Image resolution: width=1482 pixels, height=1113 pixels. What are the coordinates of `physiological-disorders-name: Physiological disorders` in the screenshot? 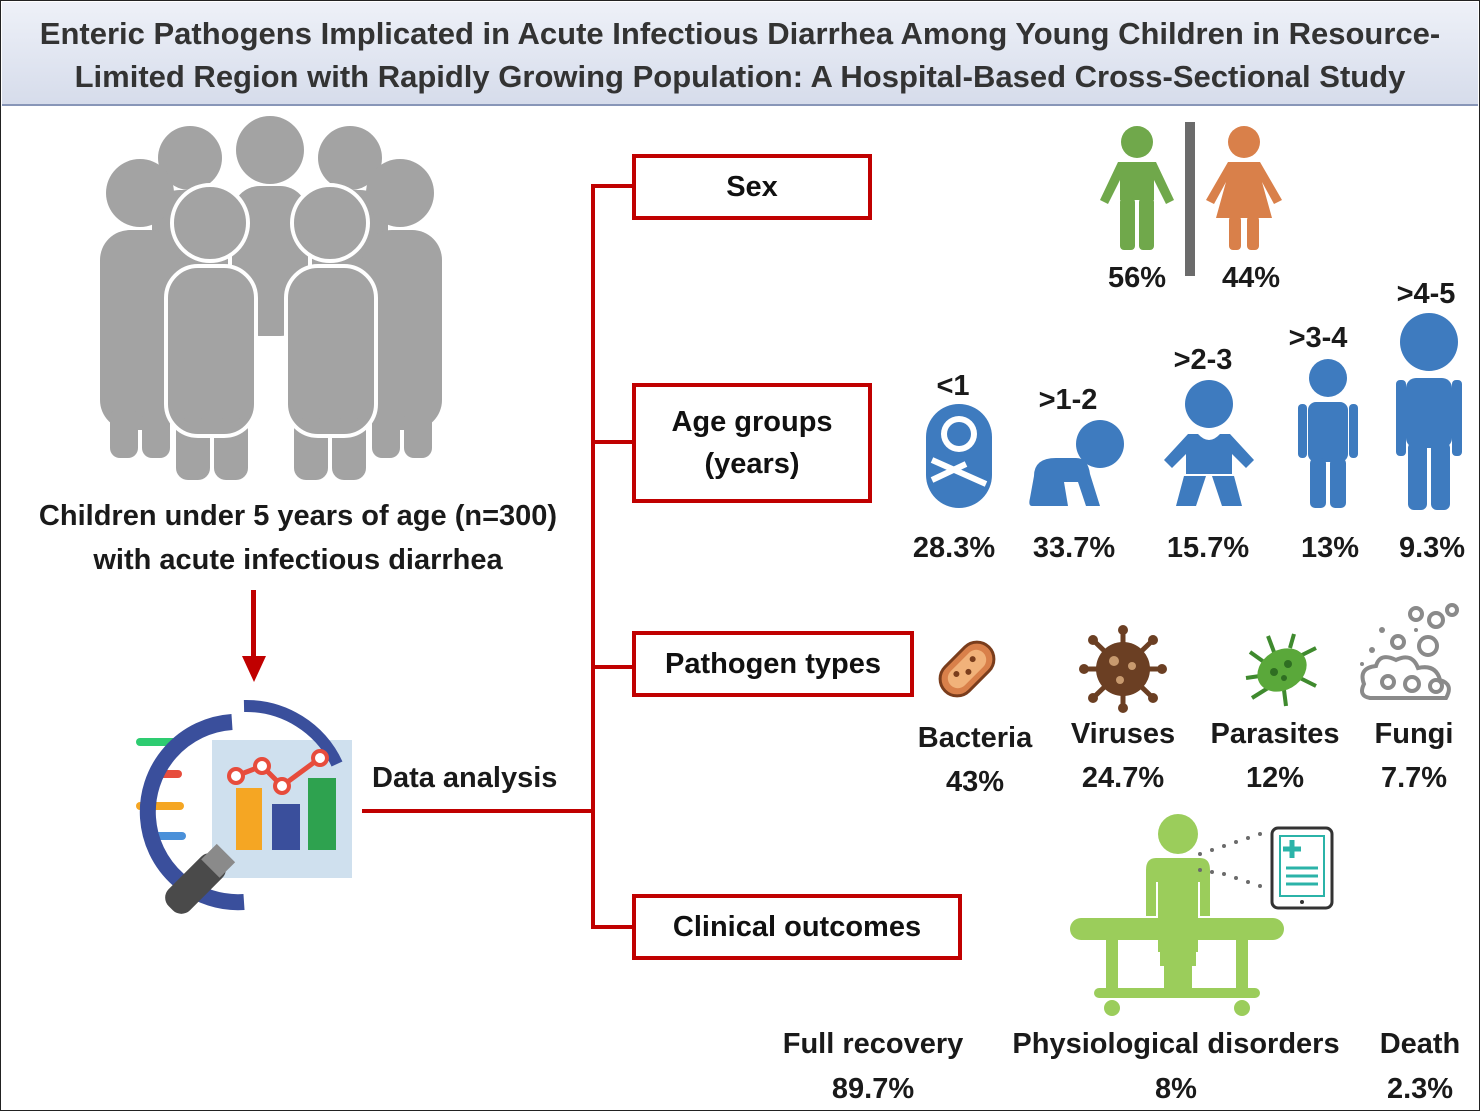 It's located at (1176, 1044).